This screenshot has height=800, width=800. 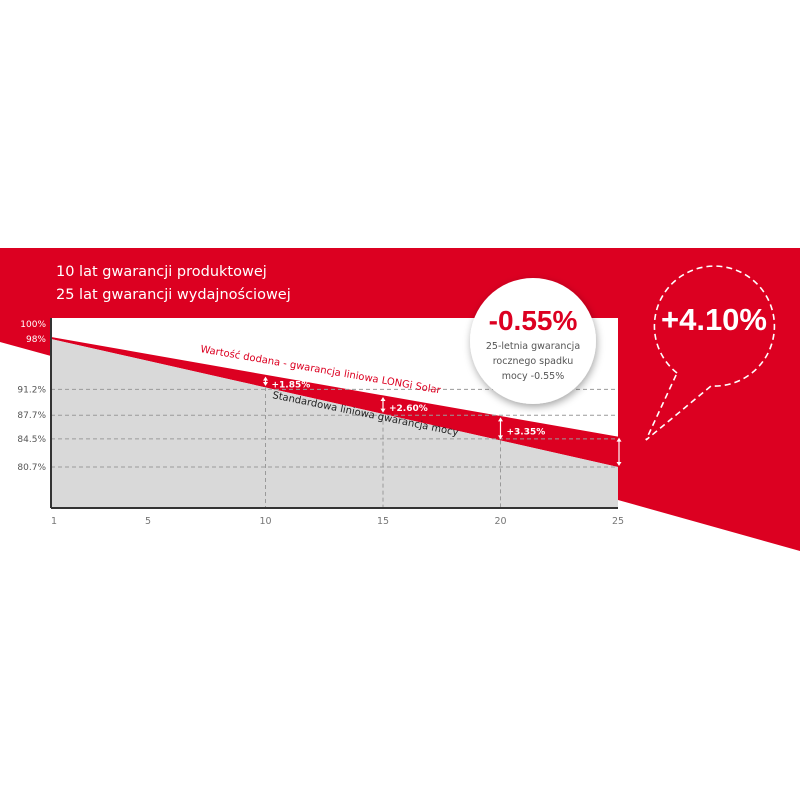 What do you see at coordinates (265, 521) in the screenshot?
I see `x-tick-label: 10` at bounding box center [265, 521].